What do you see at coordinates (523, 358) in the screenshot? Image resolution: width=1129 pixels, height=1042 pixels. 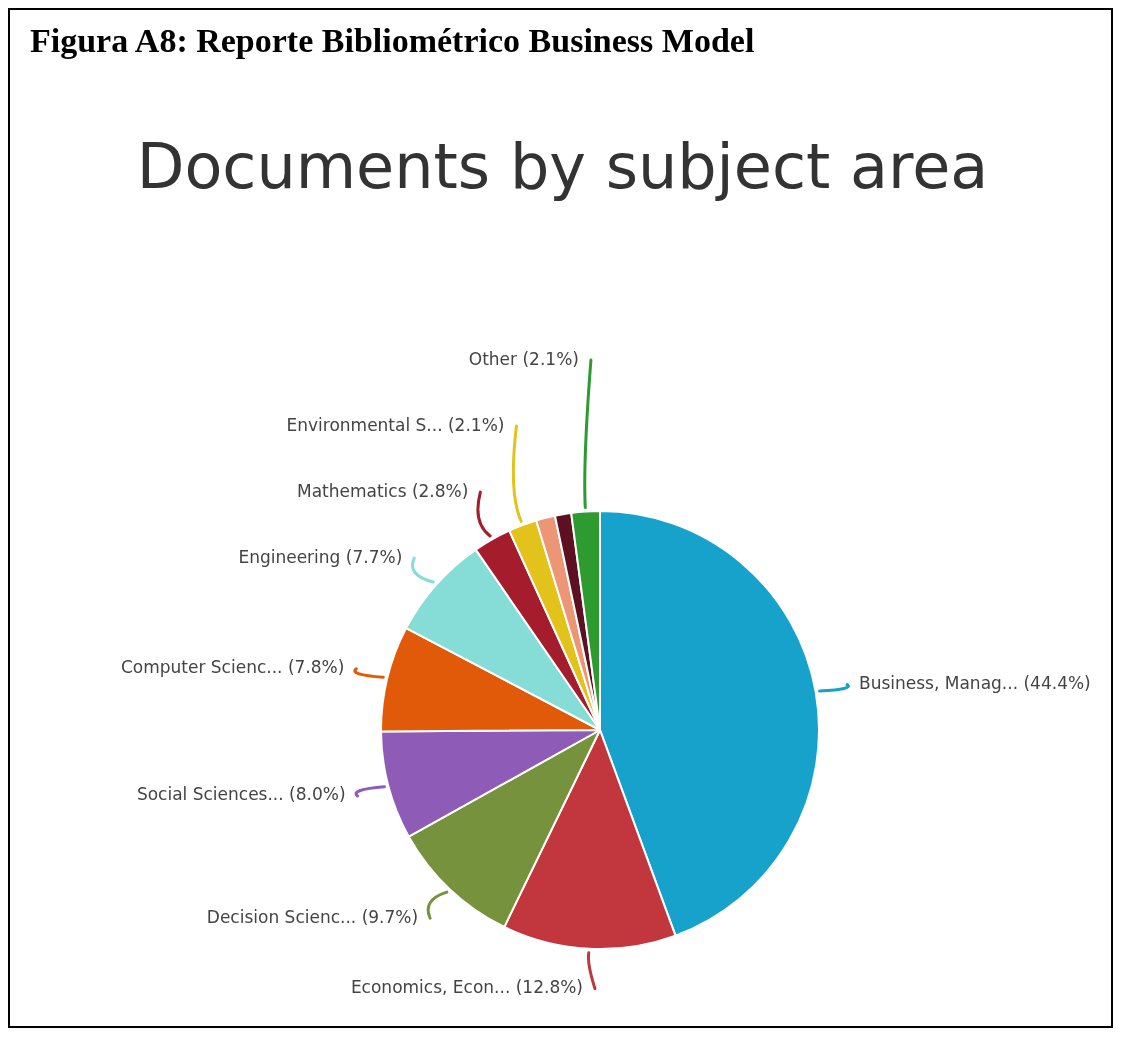 I see `slice-label: Other (2.1%)` at bounding box center [523, 358].